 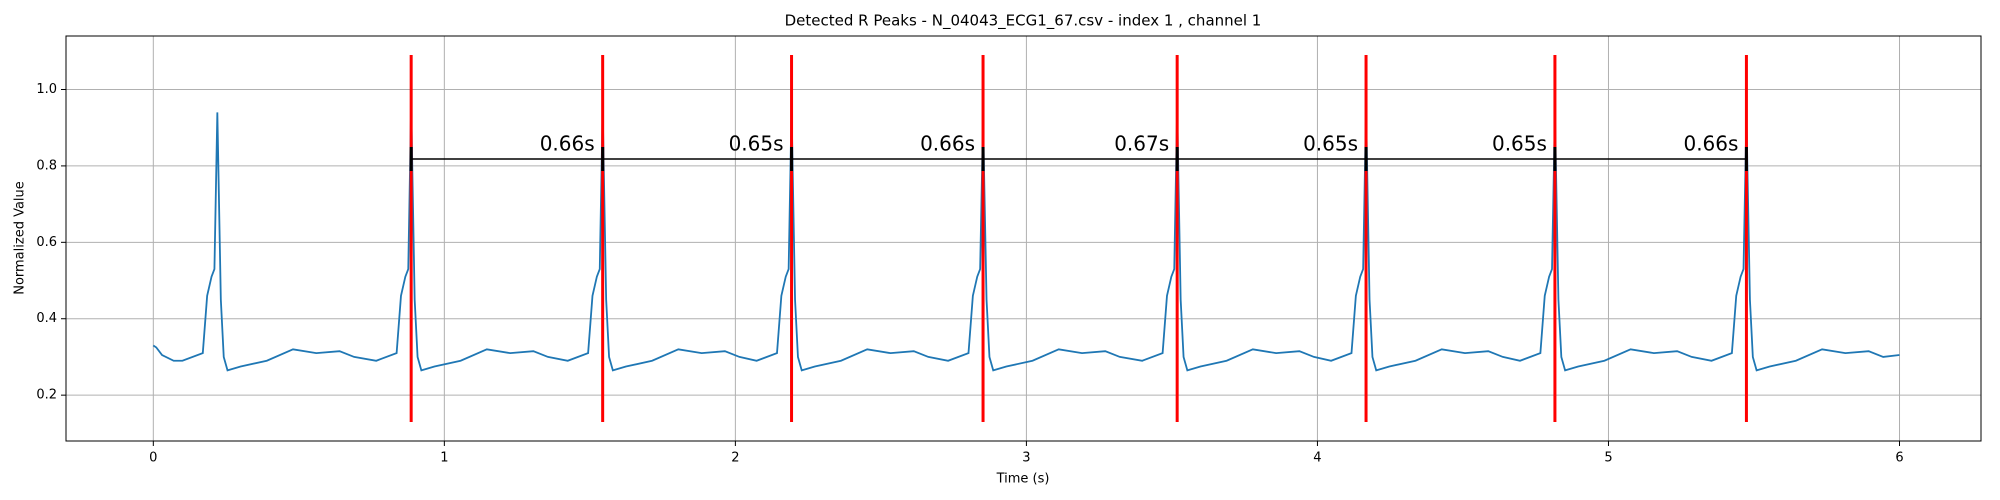 I want to click on x-tick-label: 0, so click(x=153, y=458).